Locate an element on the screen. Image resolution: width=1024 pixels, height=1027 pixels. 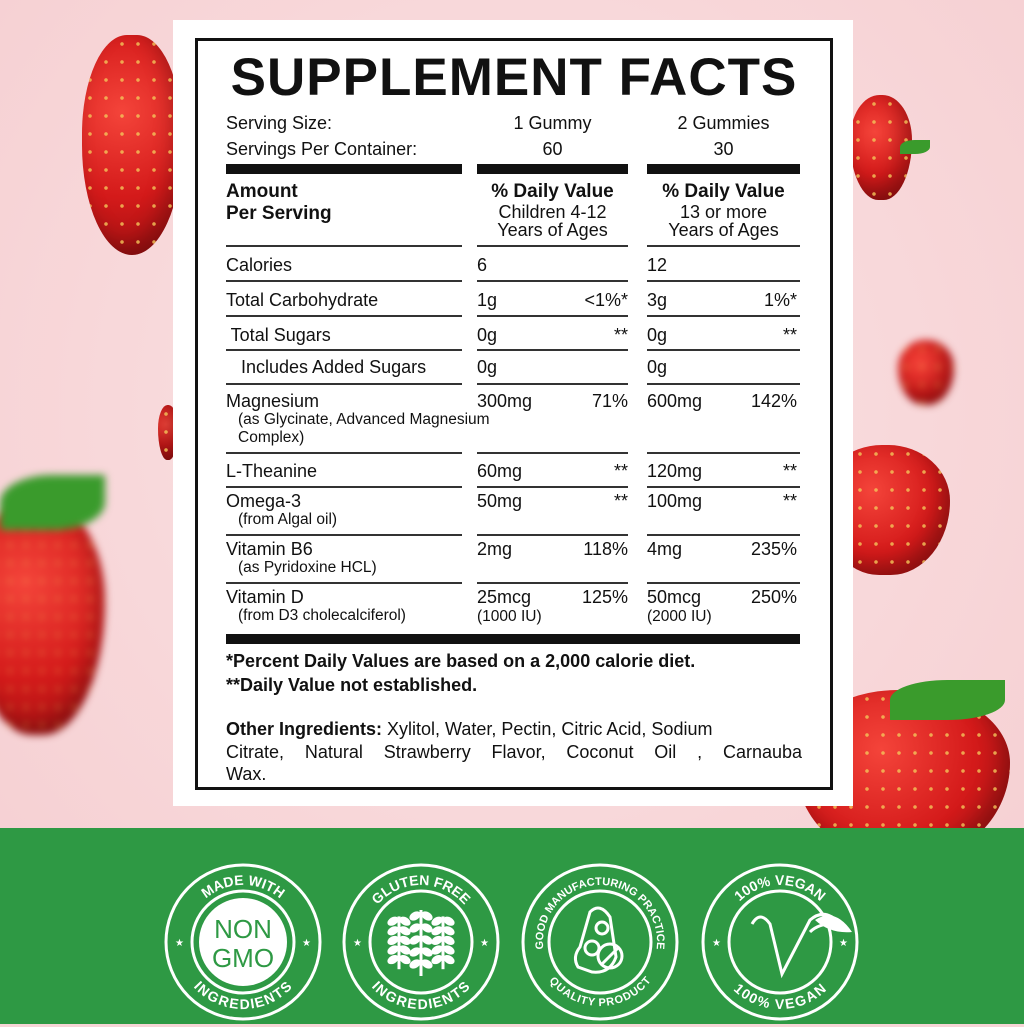
adults-amount: 120mg is located at coordinates (675, 471).